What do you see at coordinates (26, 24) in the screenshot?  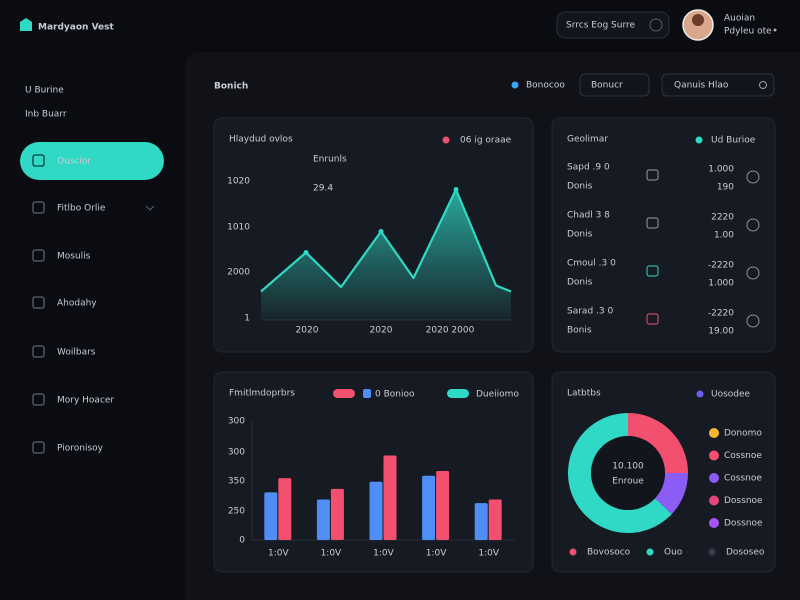 I see `logo` at bounding box center [26, 24].